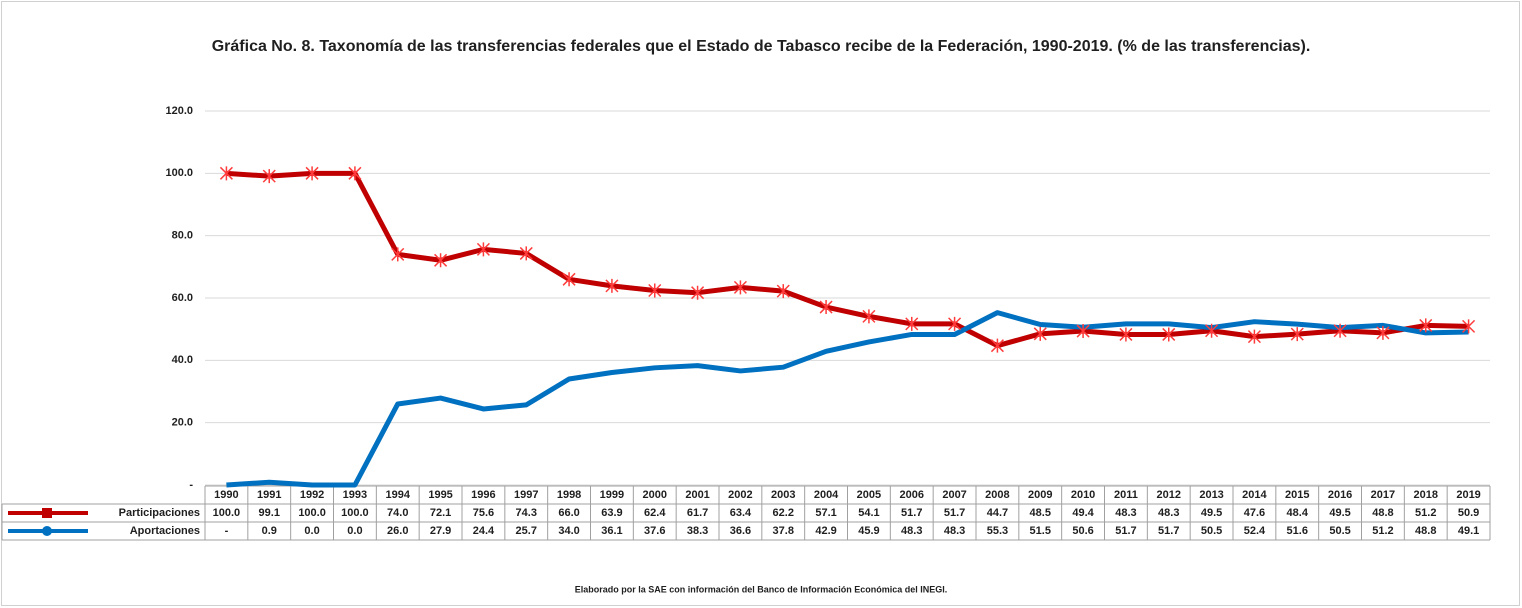  Describe the element at coordinates (868, 513) in the screenshot. I see `data-label: 54.1` at that location.